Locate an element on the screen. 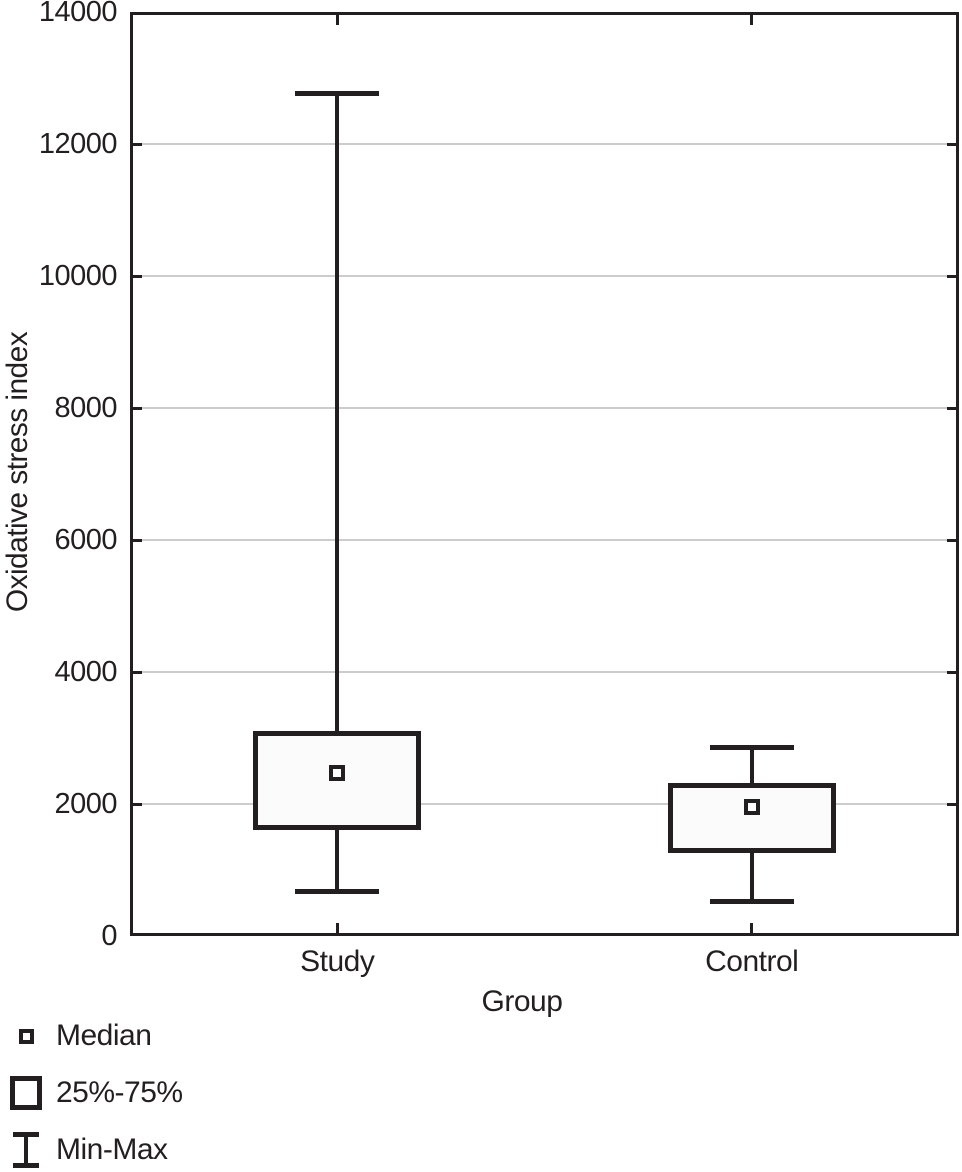 Image resolution: width=962 pixels, height=1172 pixels. median-marker-icon is located at coordinates (26, 1036).